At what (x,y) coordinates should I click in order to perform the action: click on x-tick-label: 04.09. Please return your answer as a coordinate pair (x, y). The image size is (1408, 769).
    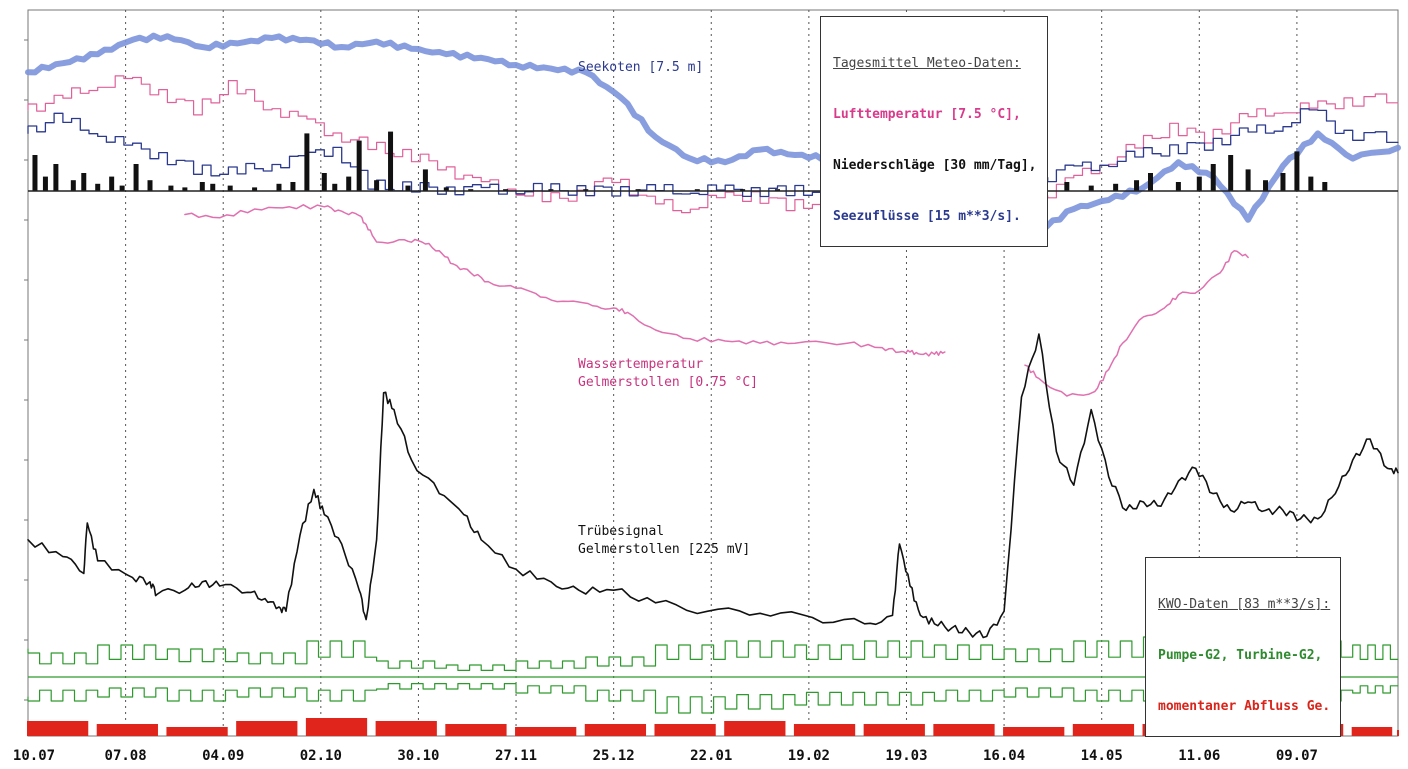
    Looking at the image, I should click on (223, 756).